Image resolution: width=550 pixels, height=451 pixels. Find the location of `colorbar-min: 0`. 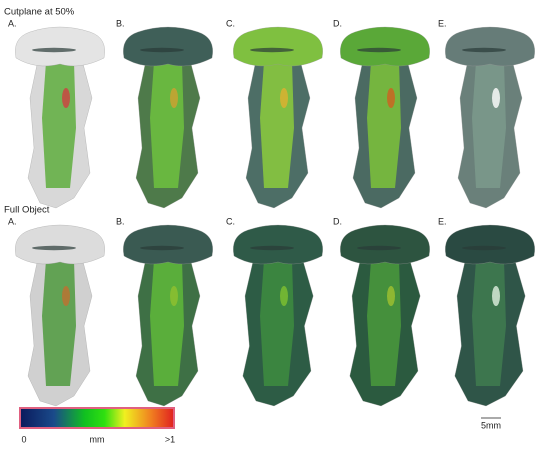

colorbar-min: 0 is located at coordinates (23, 439).